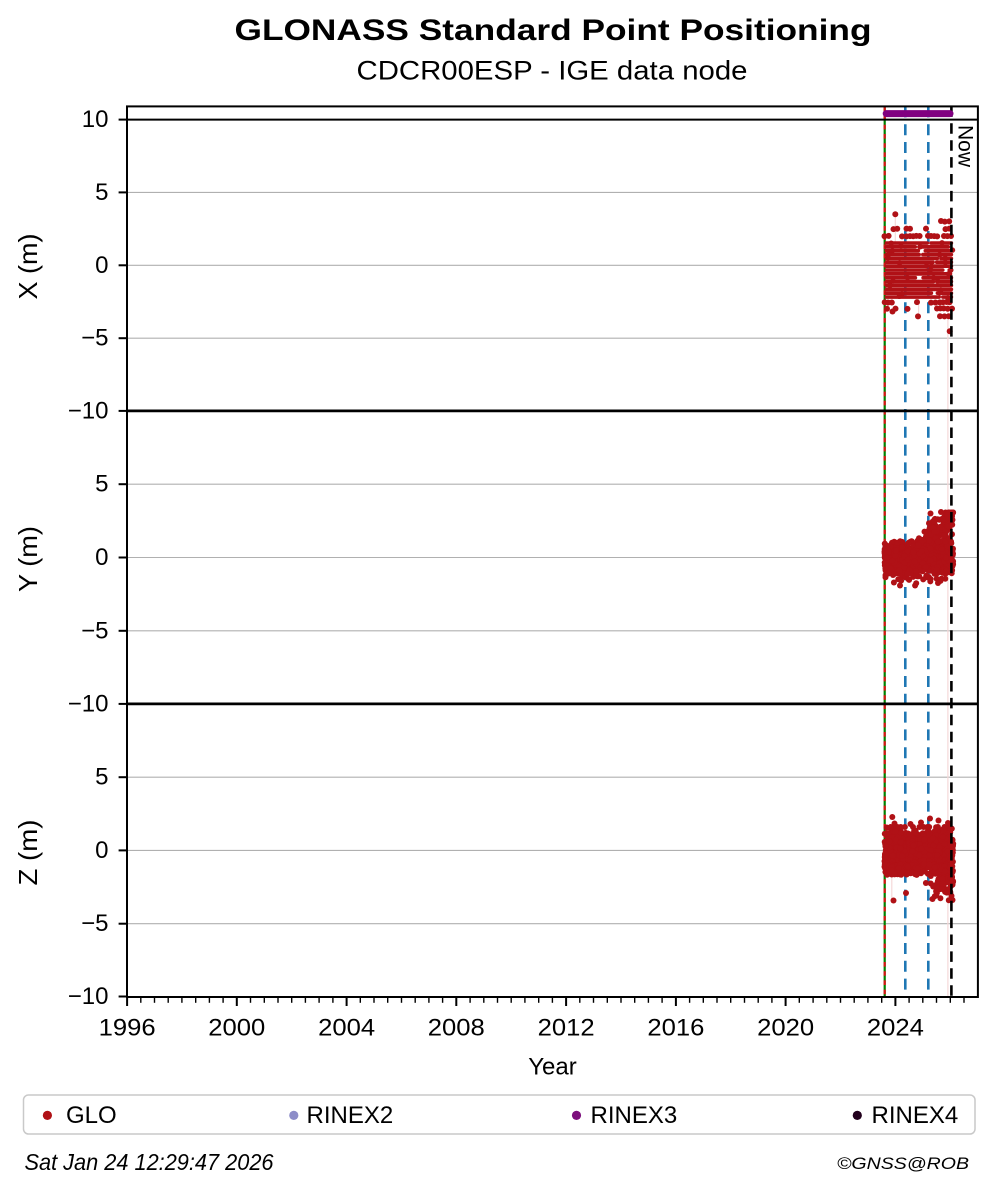 The height and width of the screenshot is (1194, 997). What do you see at coordinates (28, 559) in the screenshot?
I see `svg-text: Y (m)` at bounding box center [28, 559].